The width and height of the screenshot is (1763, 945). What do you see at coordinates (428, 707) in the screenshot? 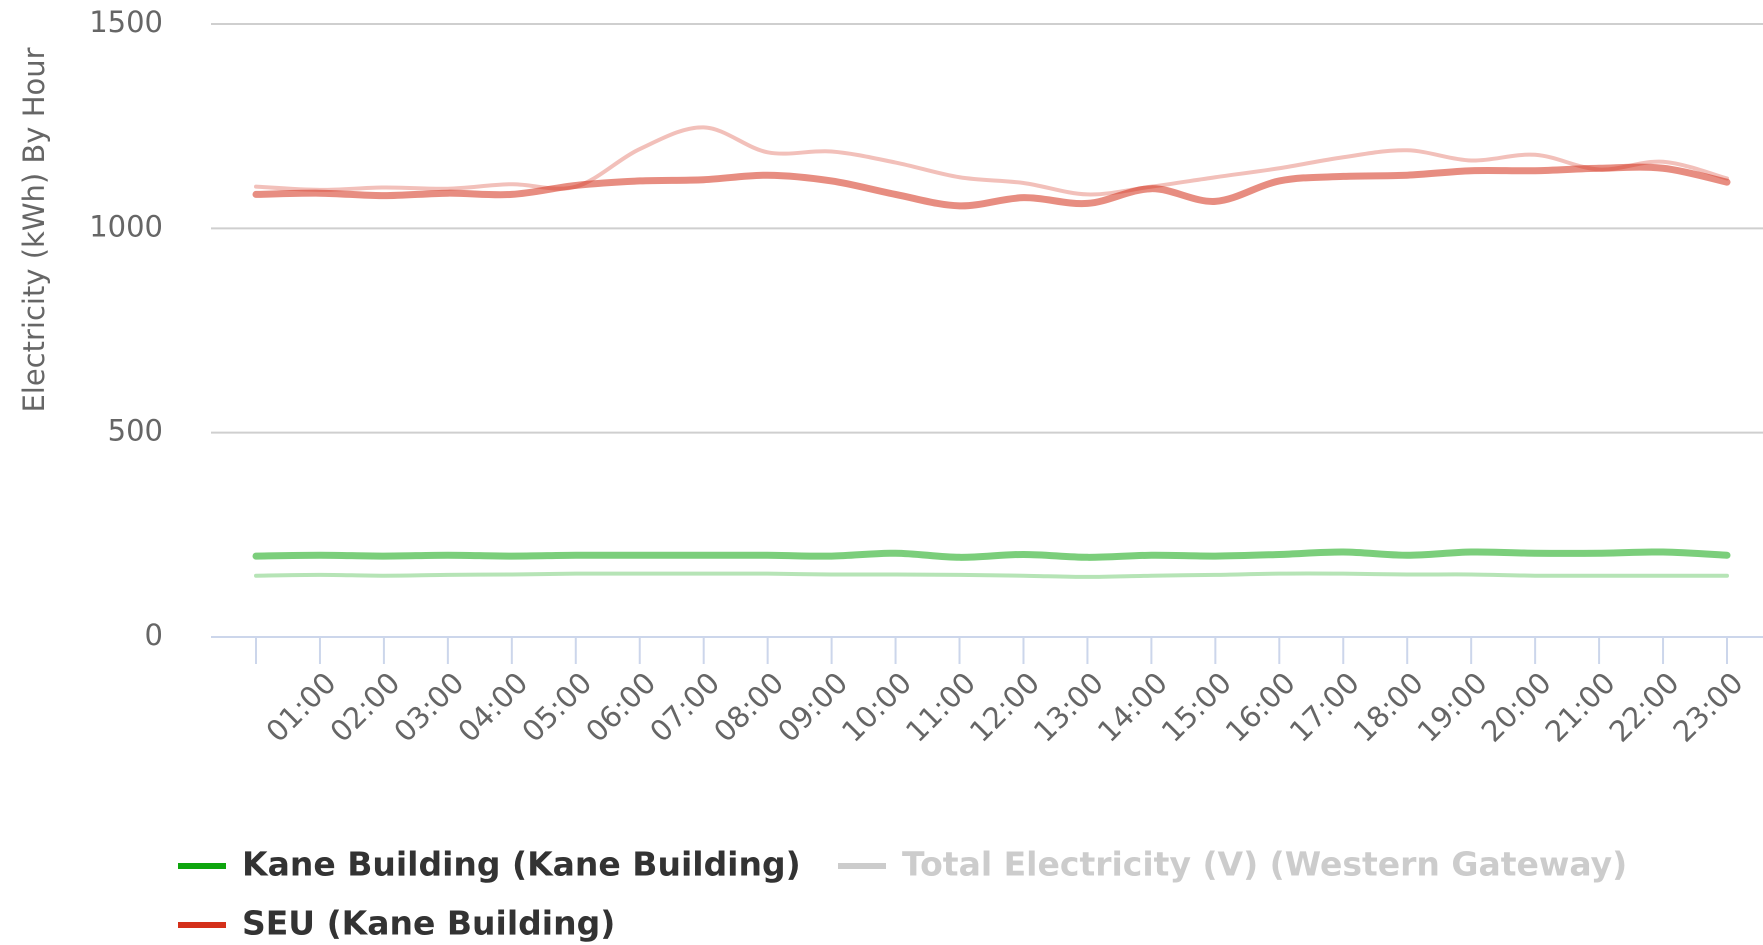
I see `x-tick-label: 03:00` at bounding box center [428, 707].